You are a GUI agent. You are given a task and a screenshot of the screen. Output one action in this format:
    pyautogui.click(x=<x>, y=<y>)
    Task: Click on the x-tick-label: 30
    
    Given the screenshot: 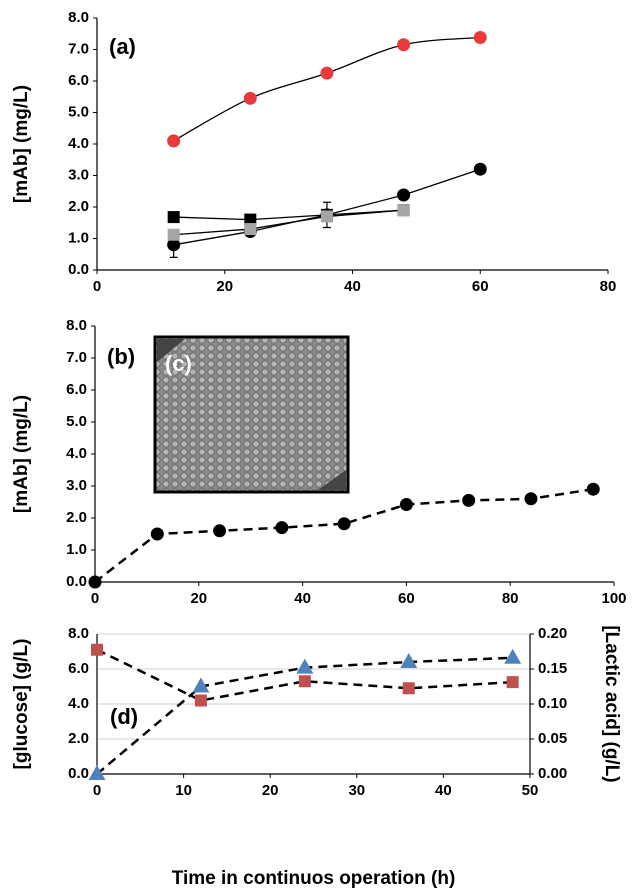 What is the action you would take?
    pyautogui.click(x=356, y=790)
    